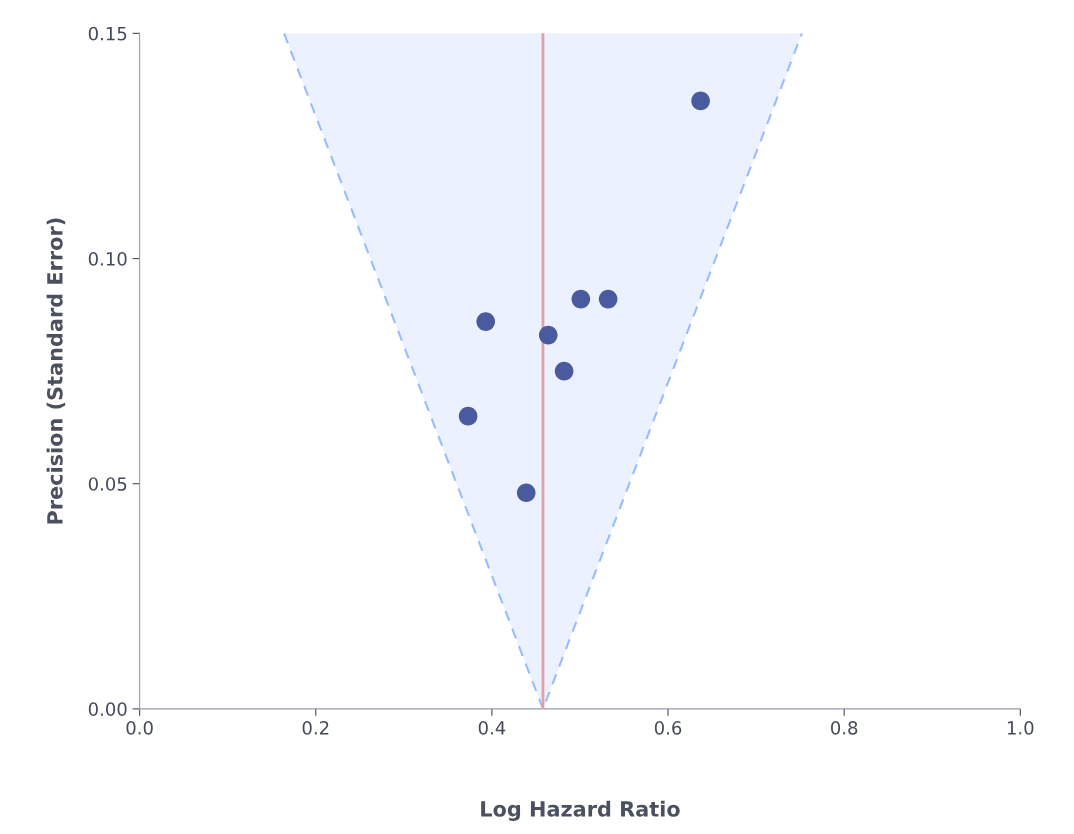 Image resolution: width=1074 pixels, height=834 pixels. I want to click on x-tick-label: 0.6, so click(668, 728).